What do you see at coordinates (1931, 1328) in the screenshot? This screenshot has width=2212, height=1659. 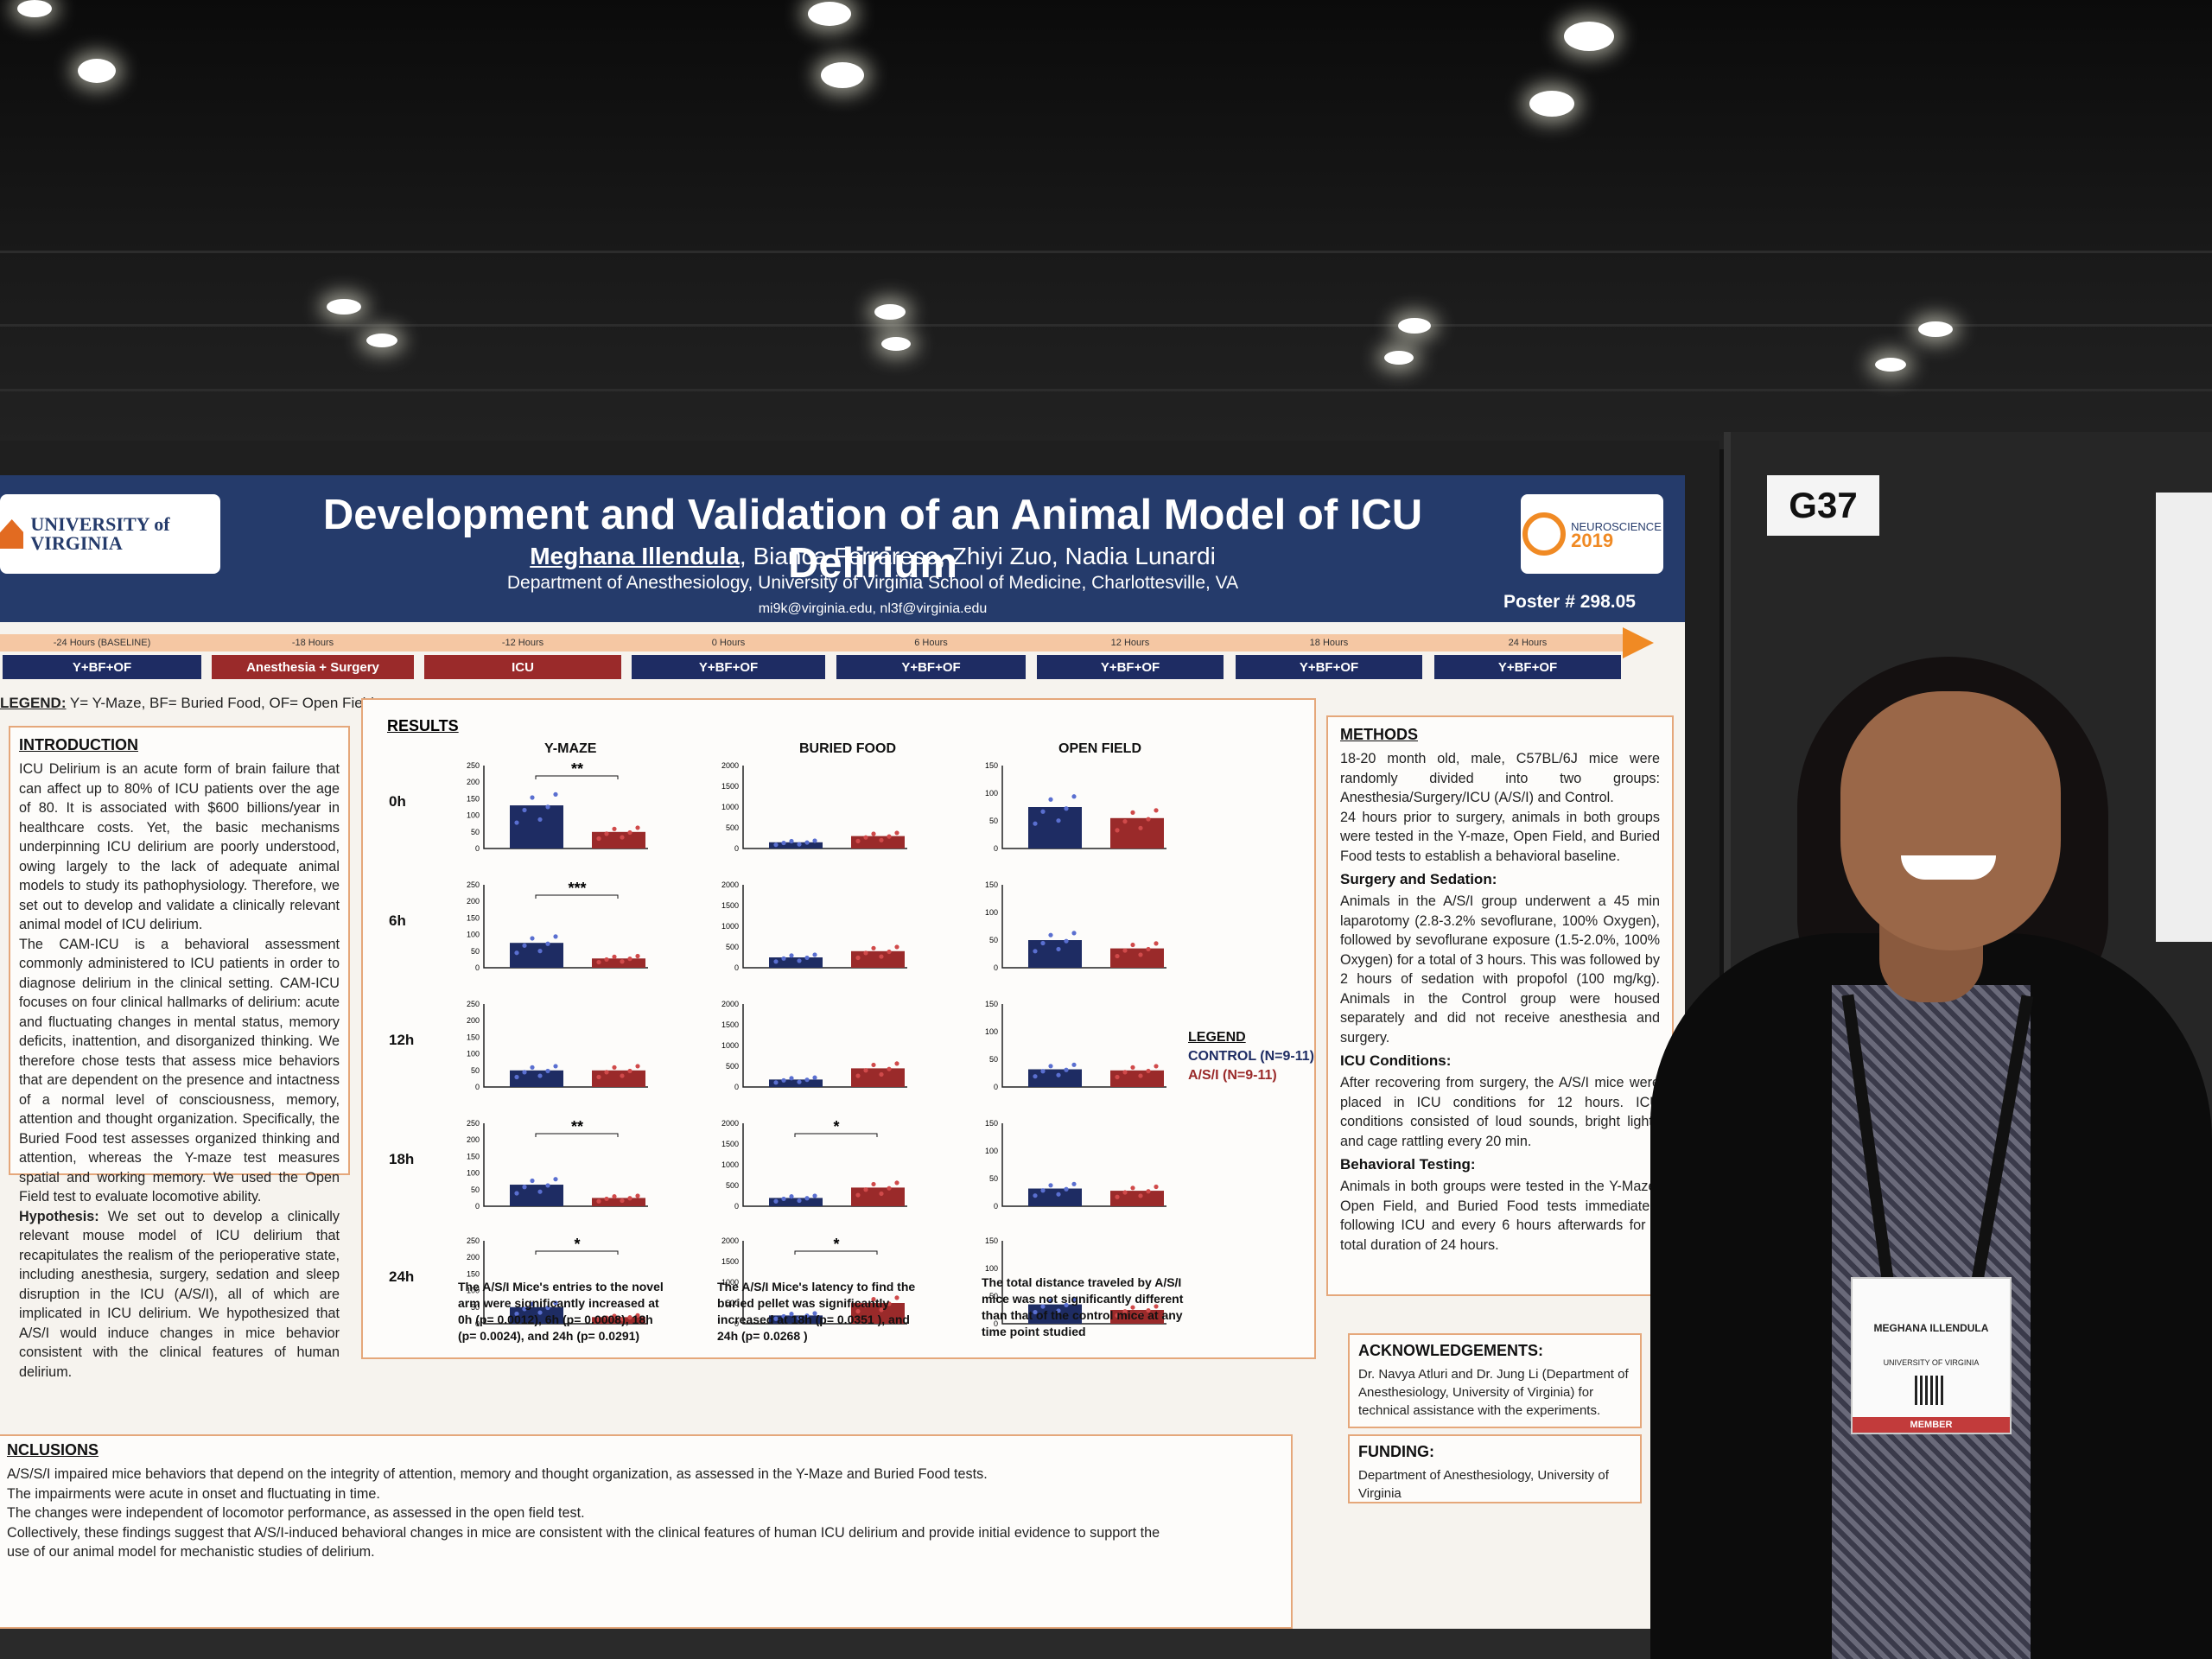 I see `badge-name: MEGHANA ILLENDULA` at bounding box center [1931, 1328].